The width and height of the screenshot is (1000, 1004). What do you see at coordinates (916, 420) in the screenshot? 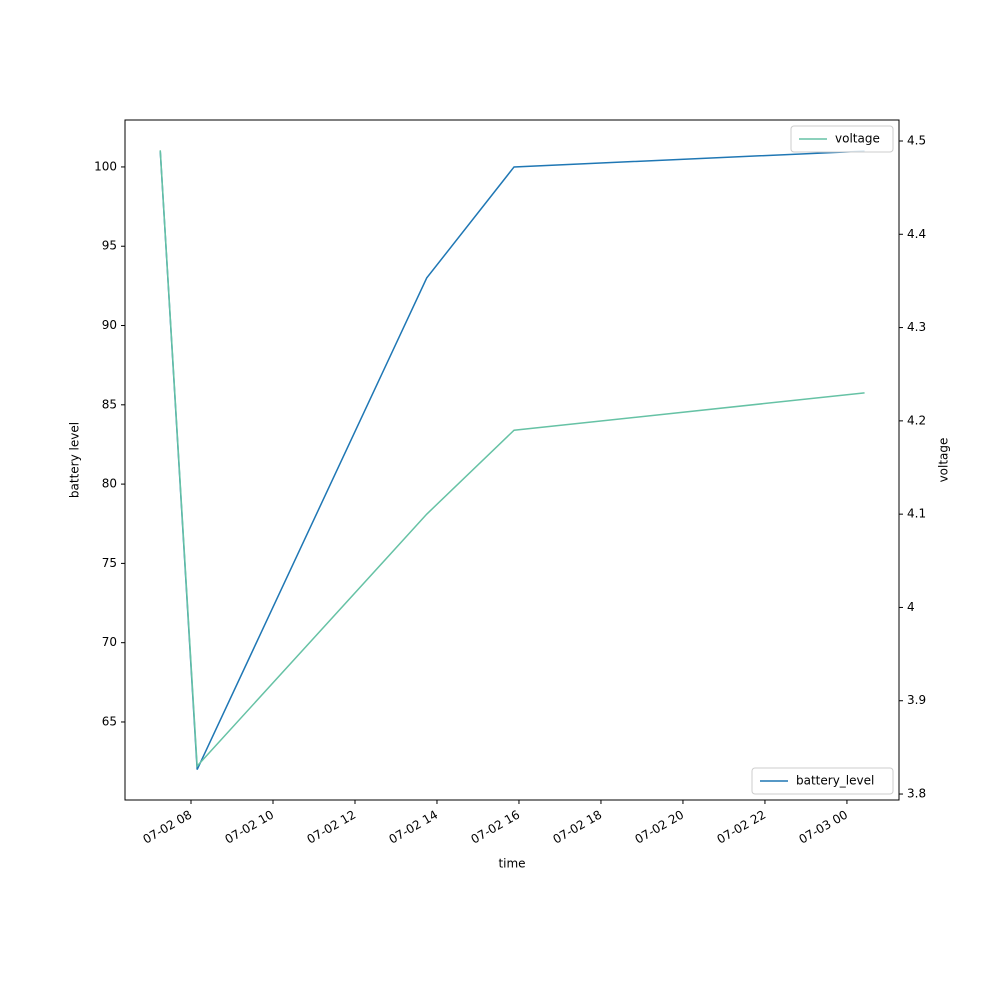
I see `y2-tick-label: 4.2` at bounding box center [916, 420].